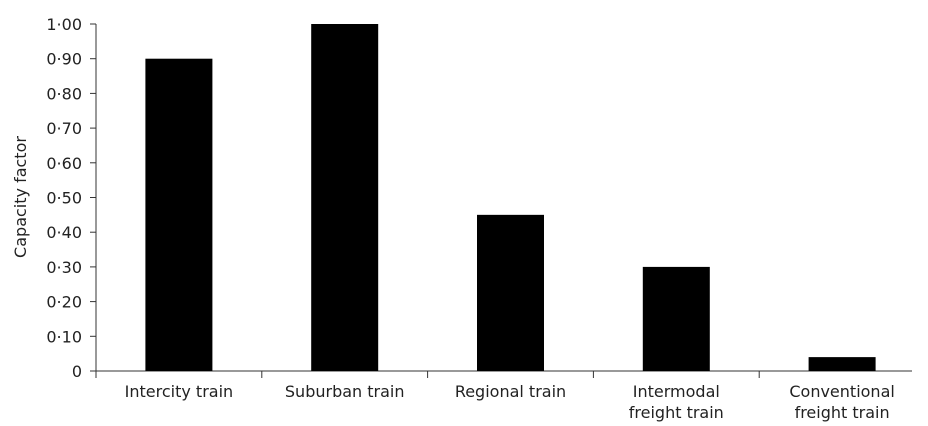 Image resolution: width=928 pixels, height=426 pixels. I want to click on y-tick-label: 0·60, so click(64, 163).